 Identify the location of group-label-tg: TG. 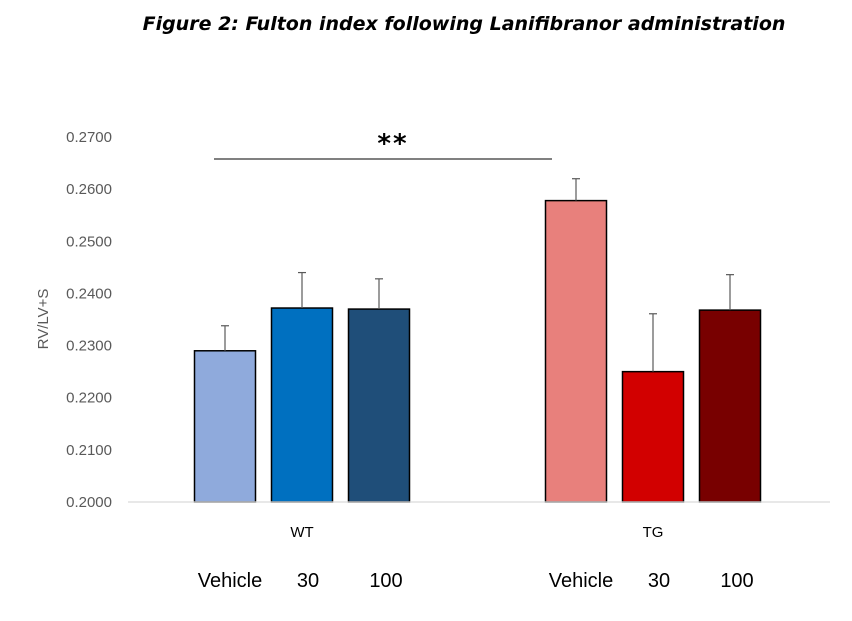
(653, 532).